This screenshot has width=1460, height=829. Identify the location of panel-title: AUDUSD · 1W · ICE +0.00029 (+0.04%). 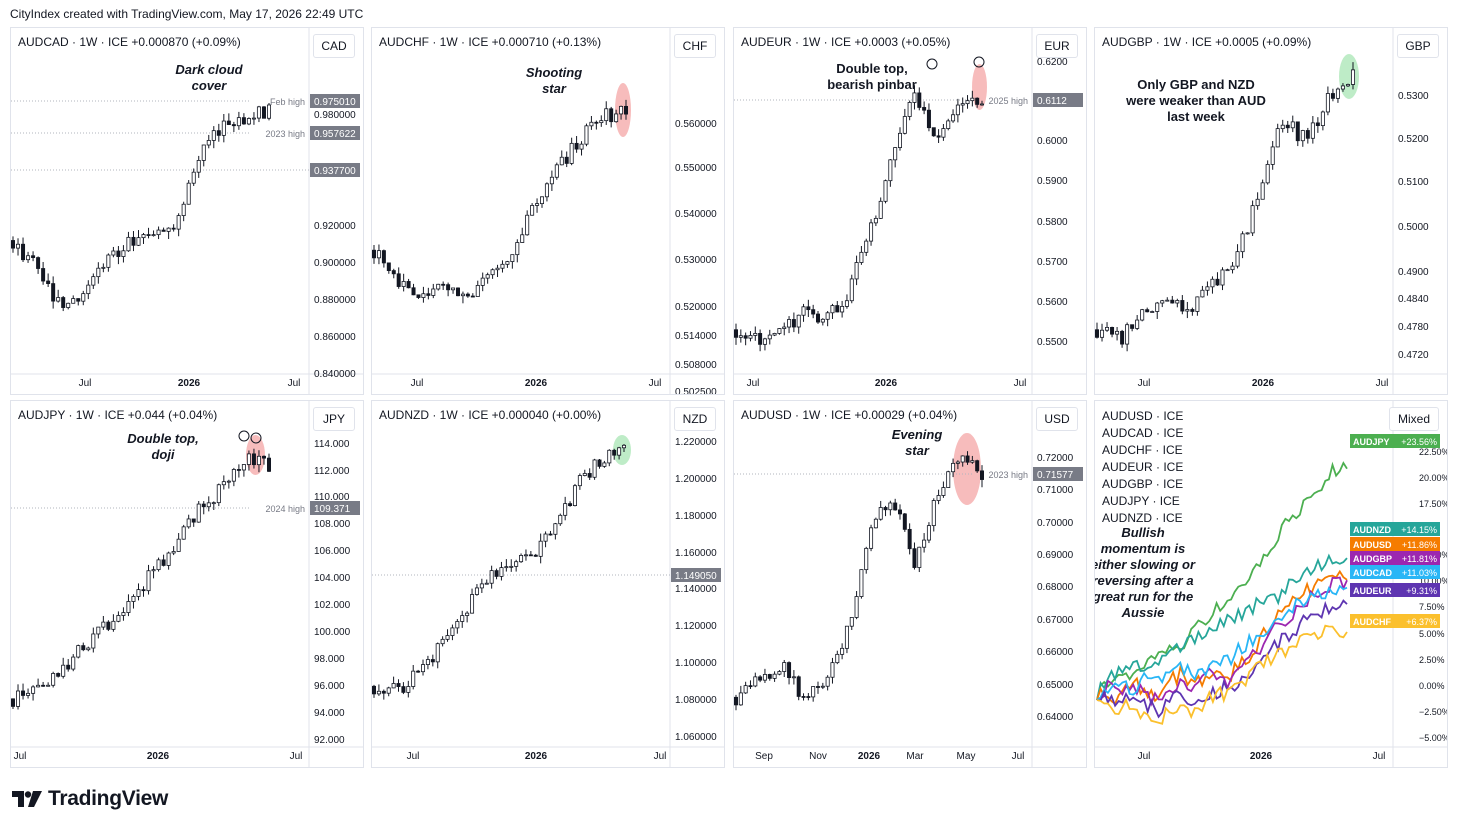
(849, 415).